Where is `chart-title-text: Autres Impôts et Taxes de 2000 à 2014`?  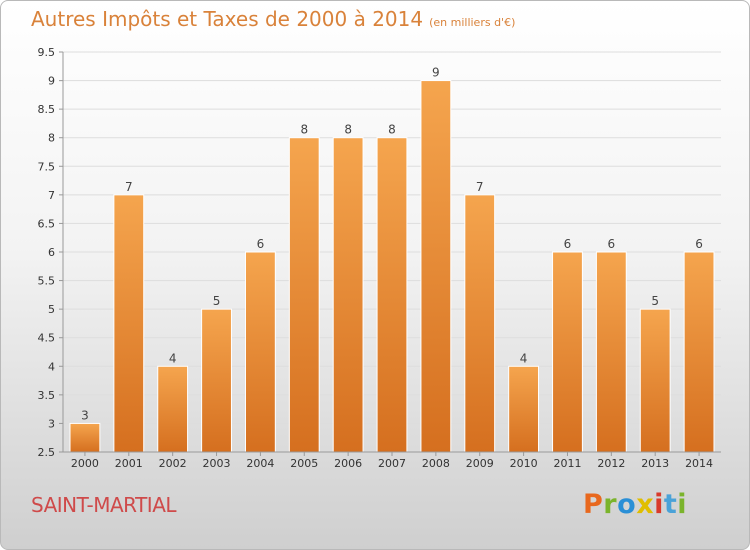 chart-title-text: Autres Impôts et Taxes de 2000 à 2014 is located at coordinates (227, 19).